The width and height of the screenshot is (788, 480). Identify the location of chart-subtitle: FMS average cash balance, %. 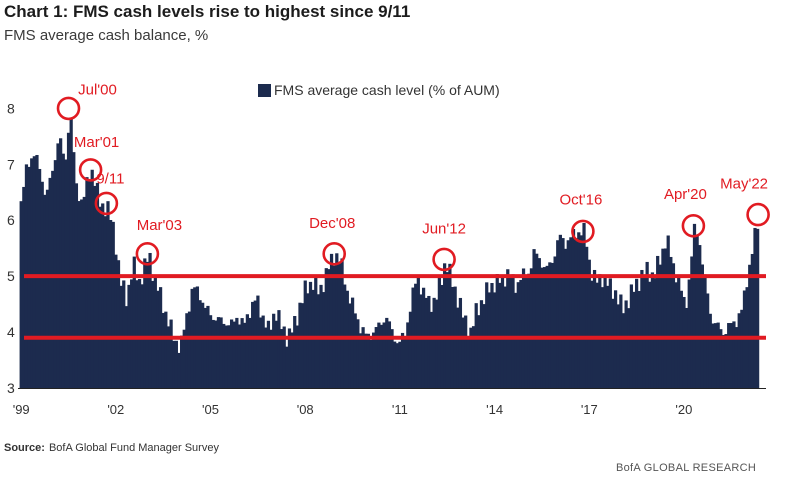
(106, 35).